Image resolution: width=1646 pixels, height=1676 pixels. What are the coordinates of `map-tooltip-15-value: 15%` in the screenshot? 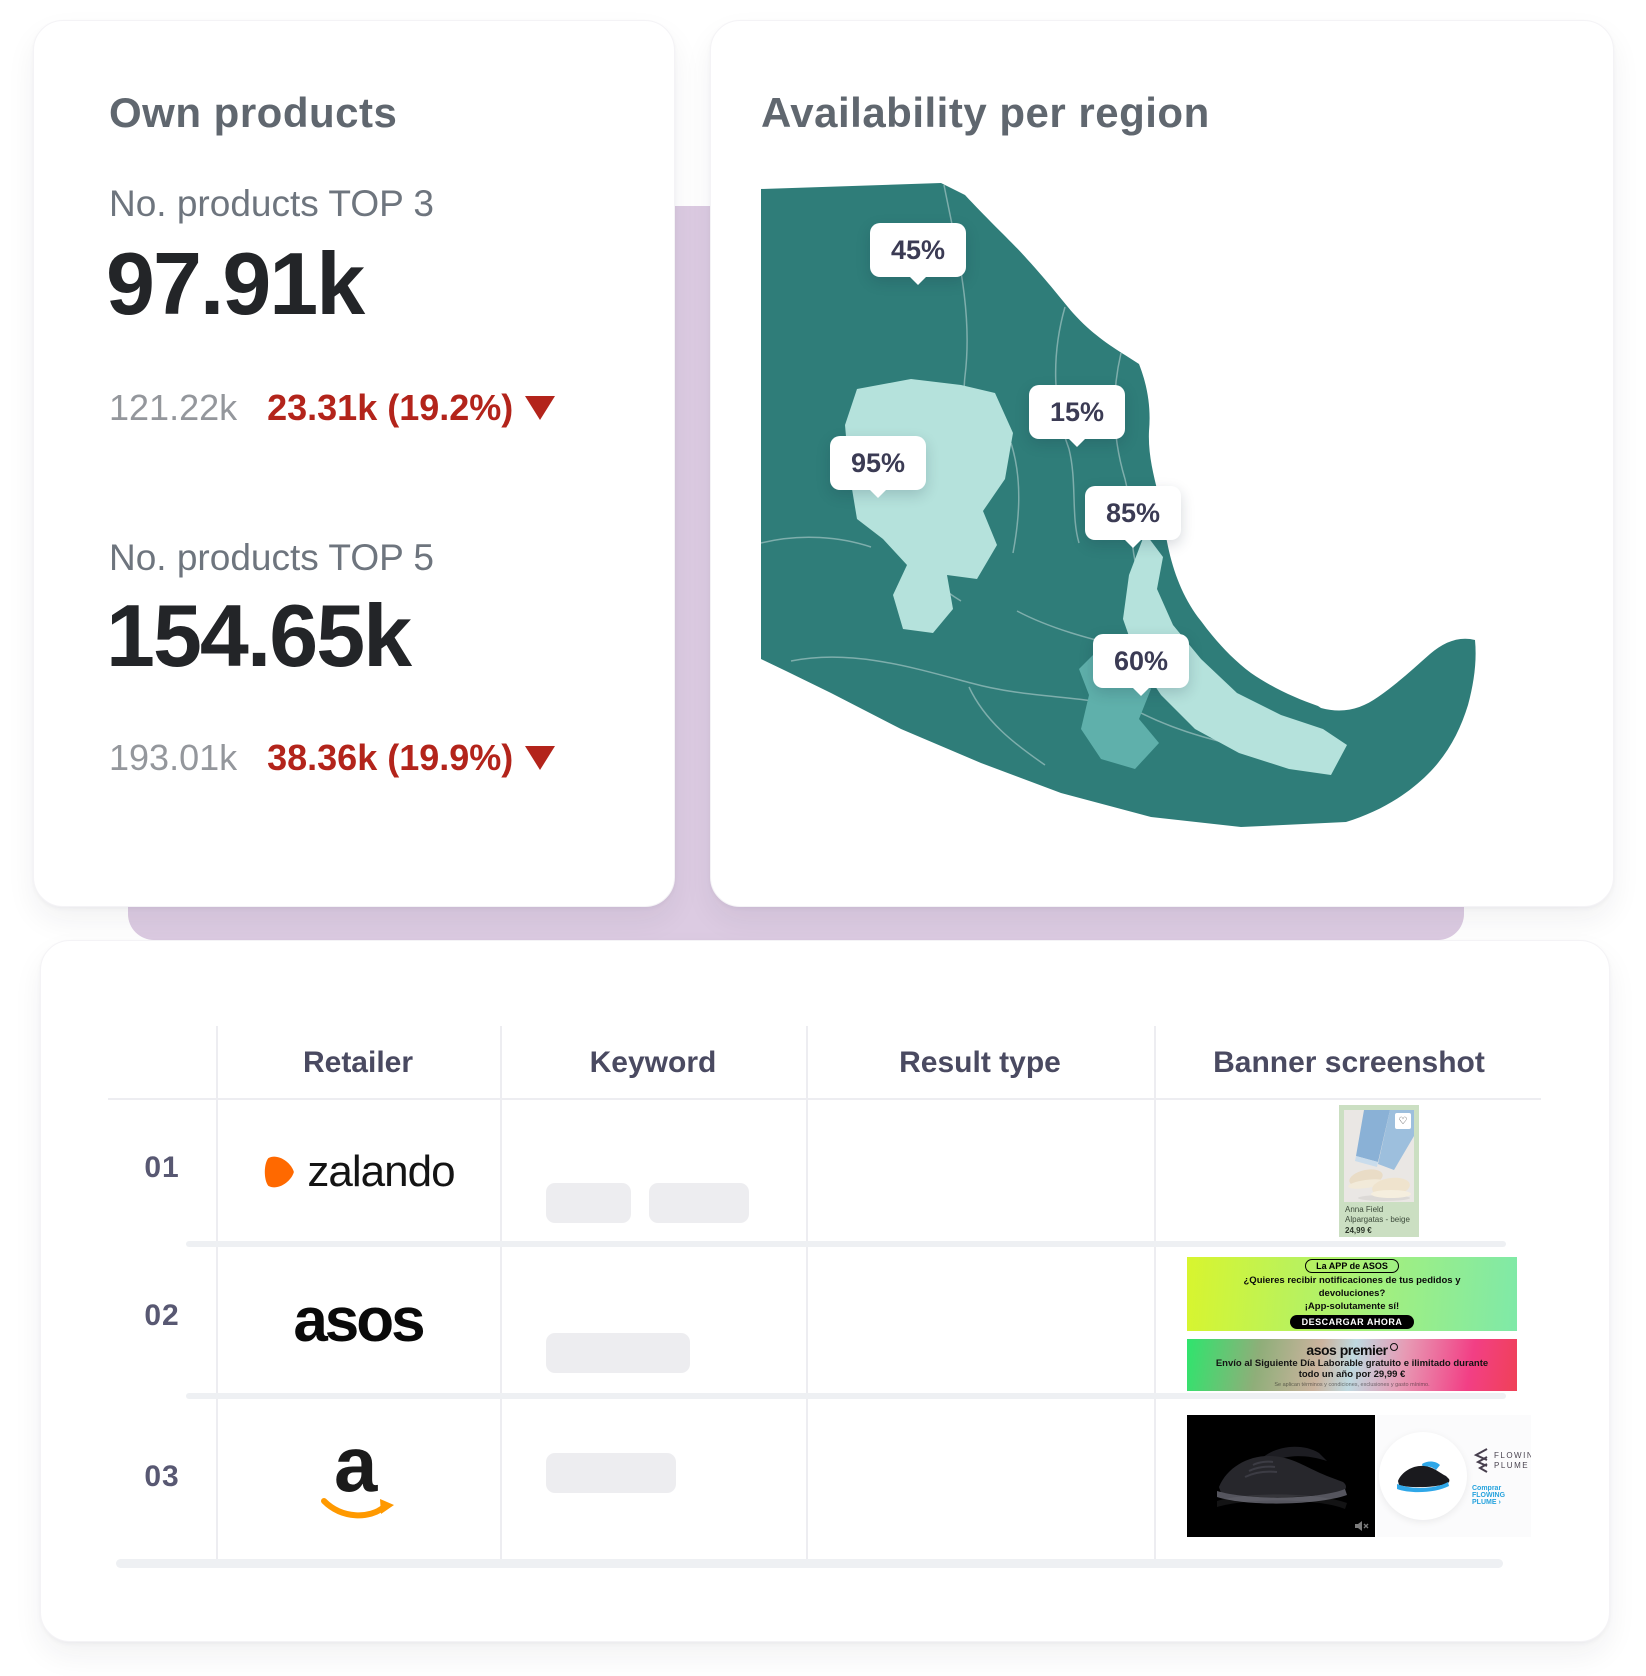 It's located at (1077, 411).